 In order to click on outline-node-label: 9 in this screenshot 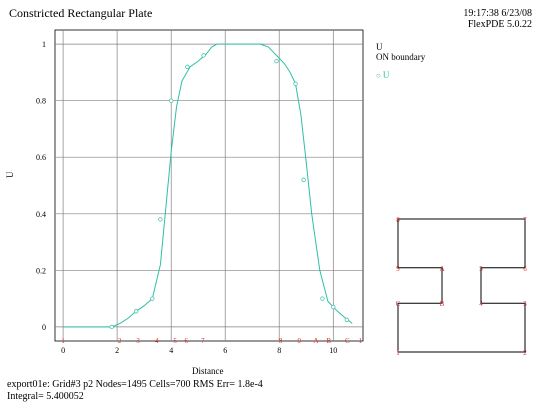, I will do `click(398, 269)`.